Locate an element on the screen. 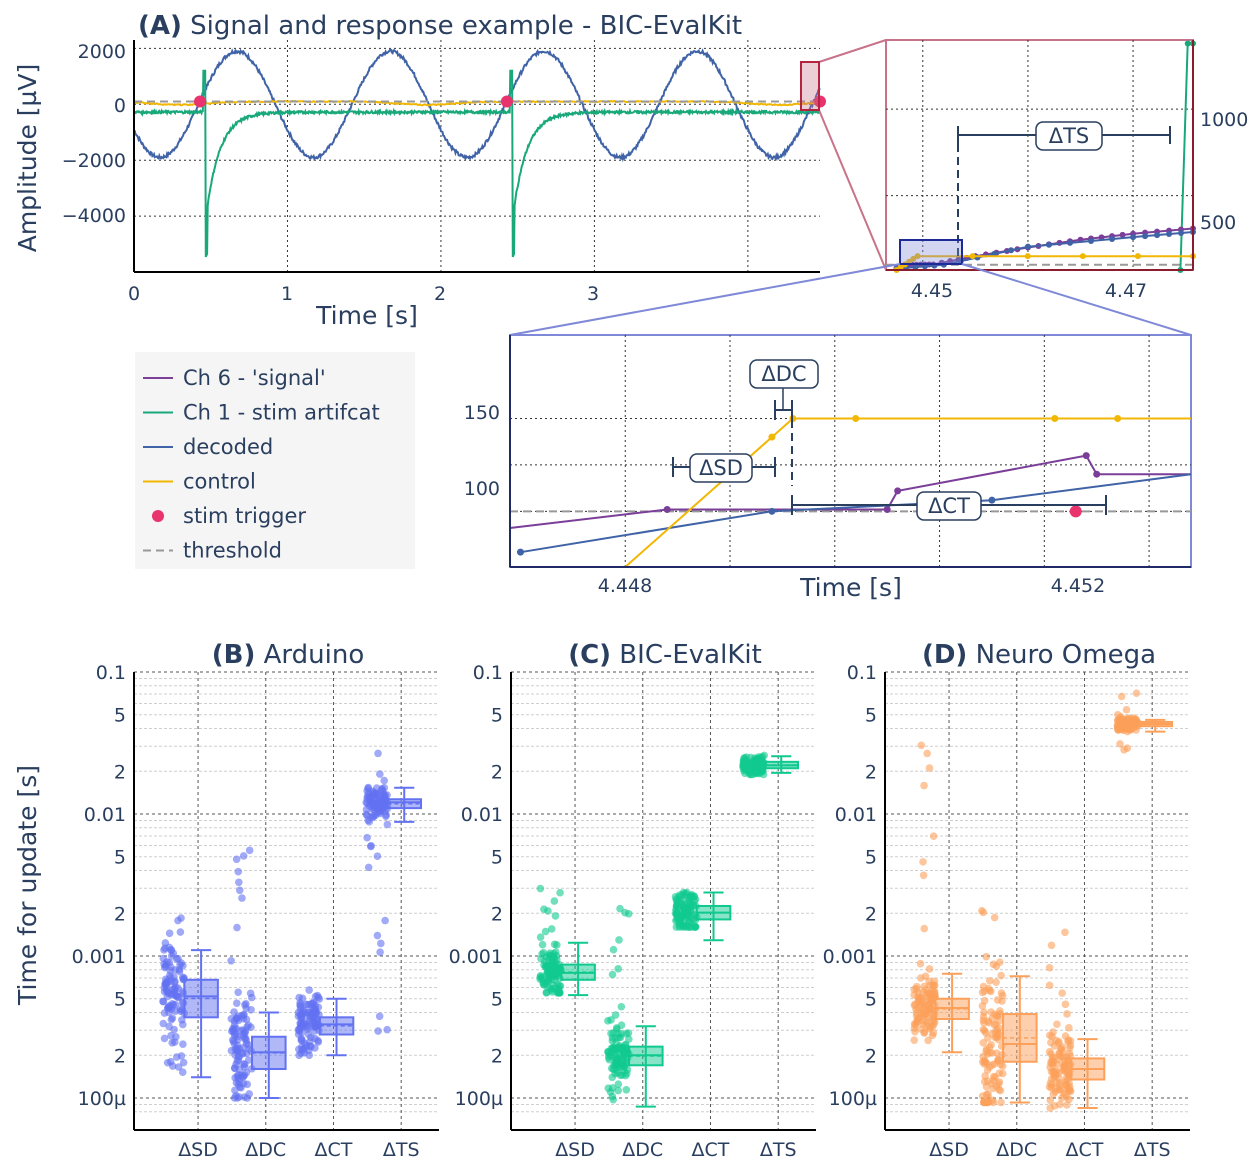 The width and height of the screenshot is (1260, 1161). legend-label: control is located at coordinates (219, 482).